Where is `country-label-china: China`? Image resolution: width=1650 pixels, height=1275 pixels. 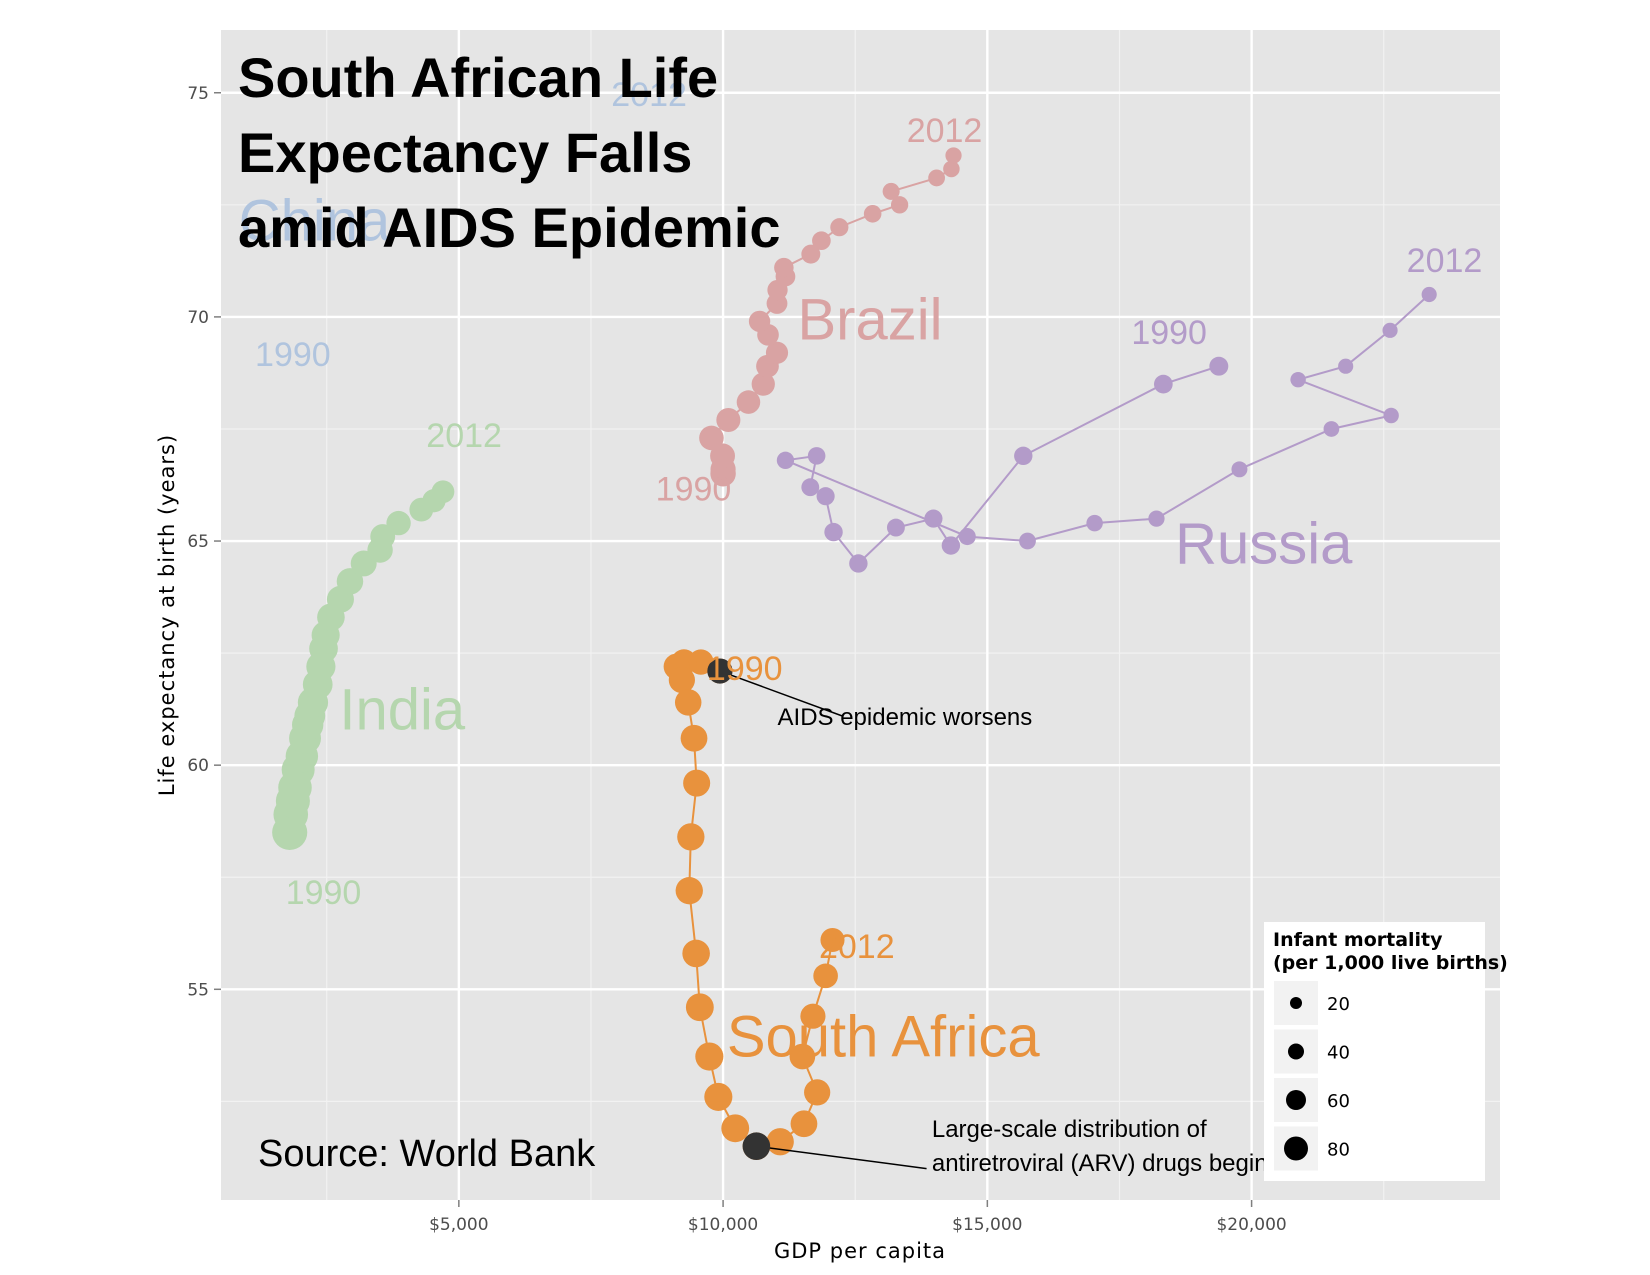 country-label-china: China is located at coordinates (315, 221).